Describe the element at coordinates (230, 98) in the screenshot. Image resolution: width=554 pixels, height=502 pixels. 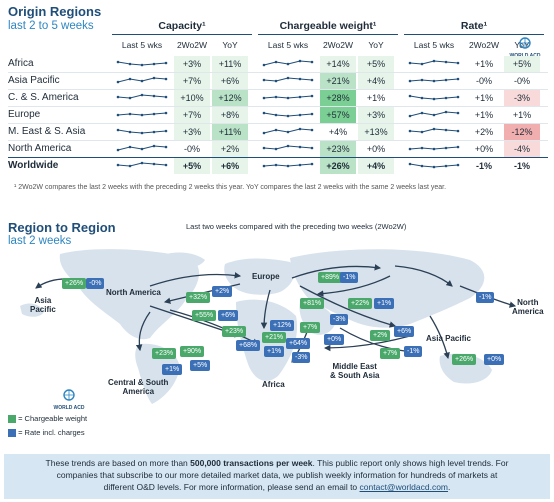
I see `cell-cap-yoy: +12%` at that location.